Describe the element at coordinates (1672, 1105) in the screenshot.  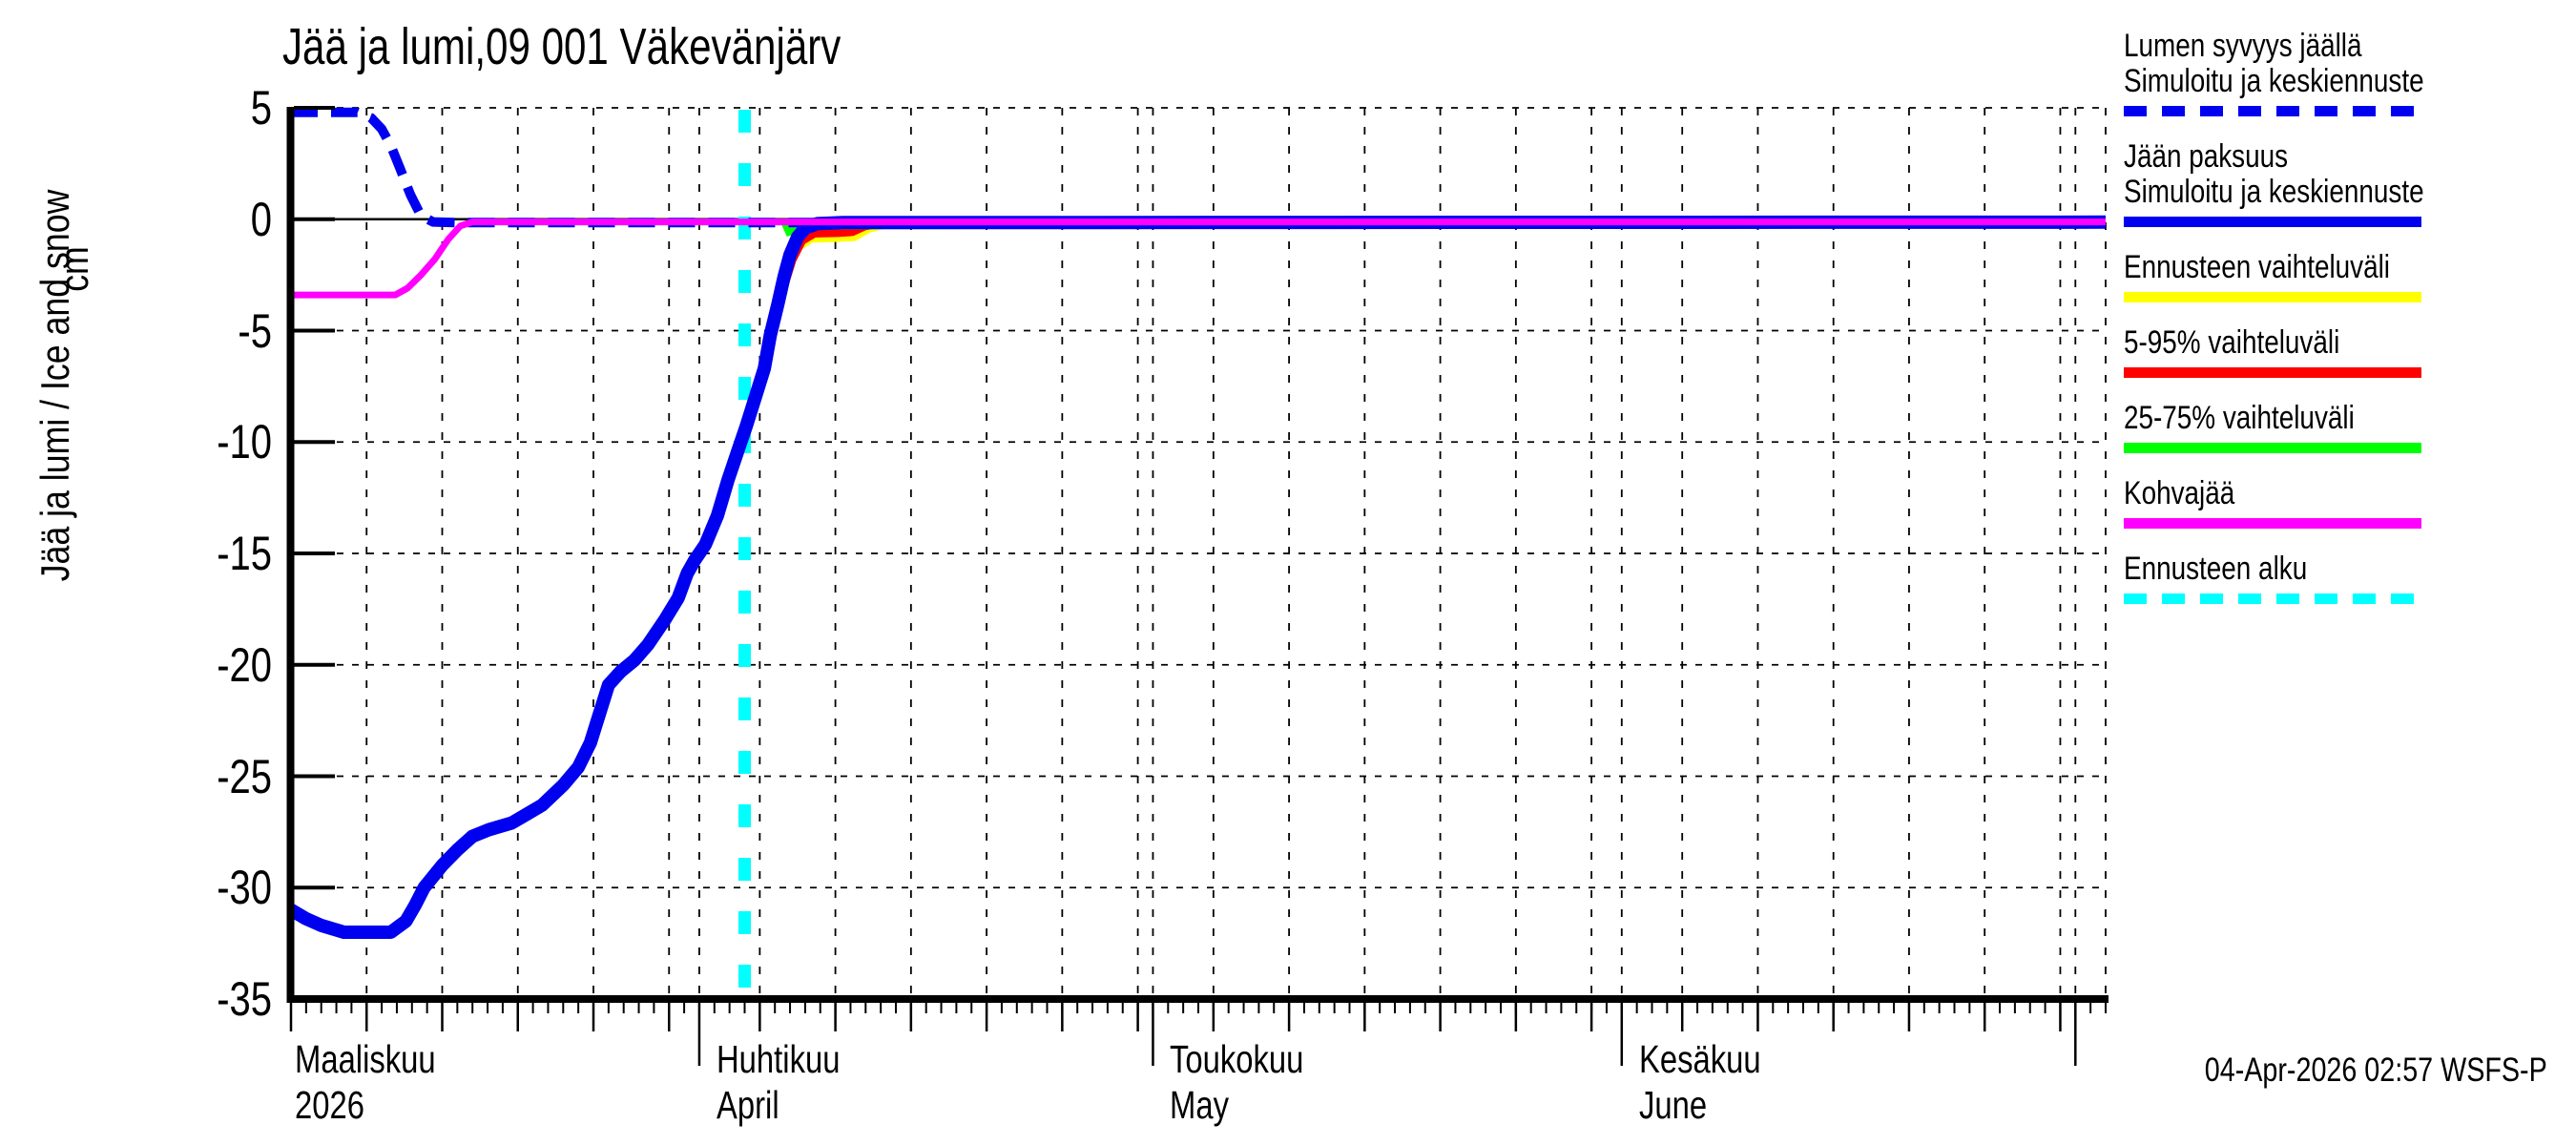
I see `month-label-en: June` at that location.